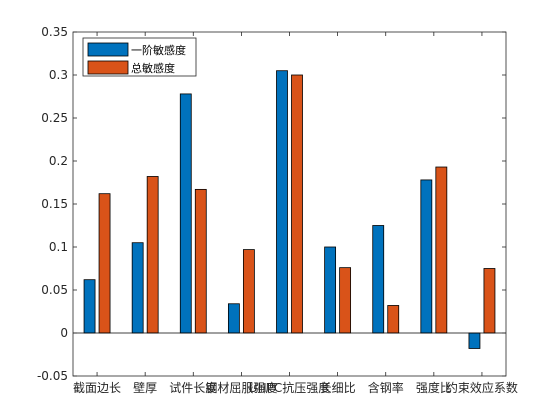  I want to click on y-tick-label: 0.35, so click(54, 32).